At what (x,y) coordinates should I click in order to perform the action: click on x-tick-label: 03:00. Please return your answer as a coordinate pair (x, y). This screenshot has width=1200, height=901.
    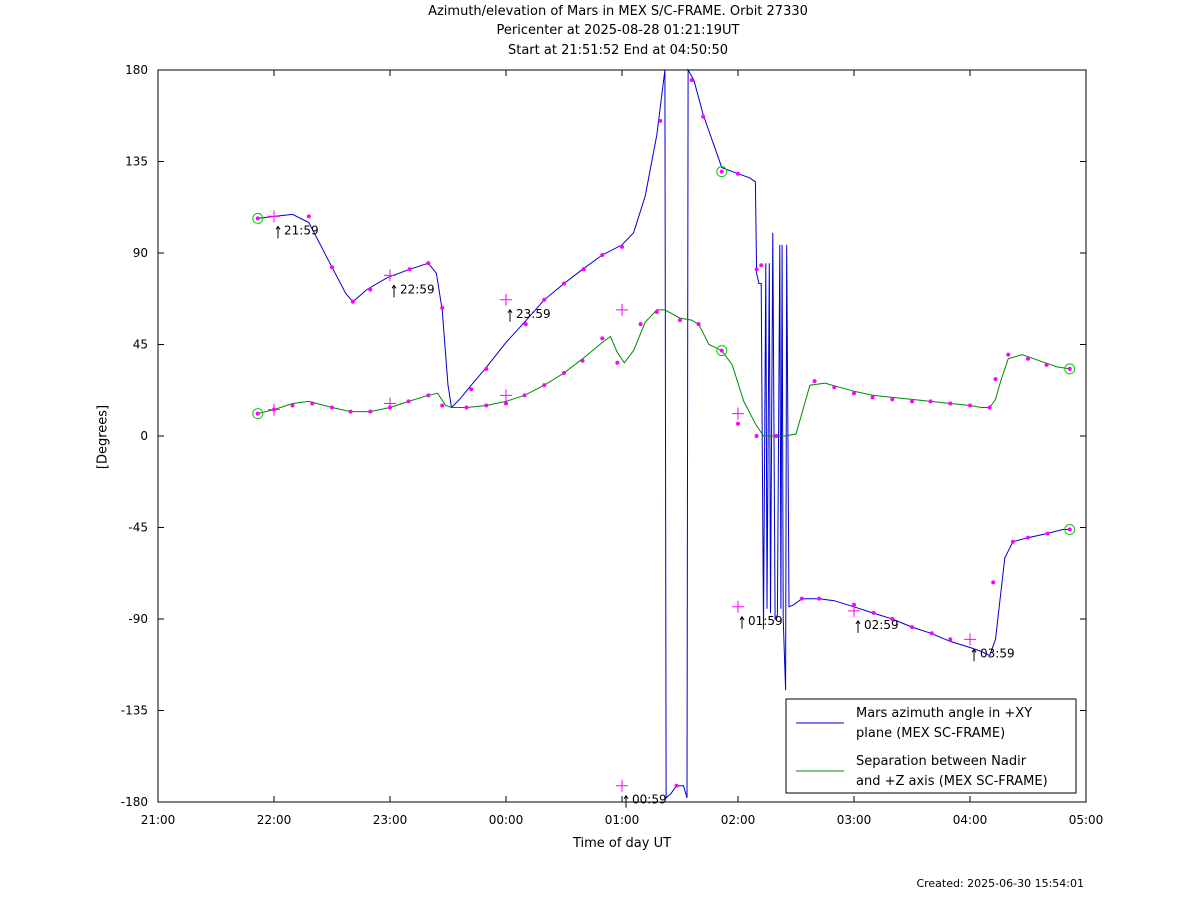
    Looking at the image, I should click on (854, 820).